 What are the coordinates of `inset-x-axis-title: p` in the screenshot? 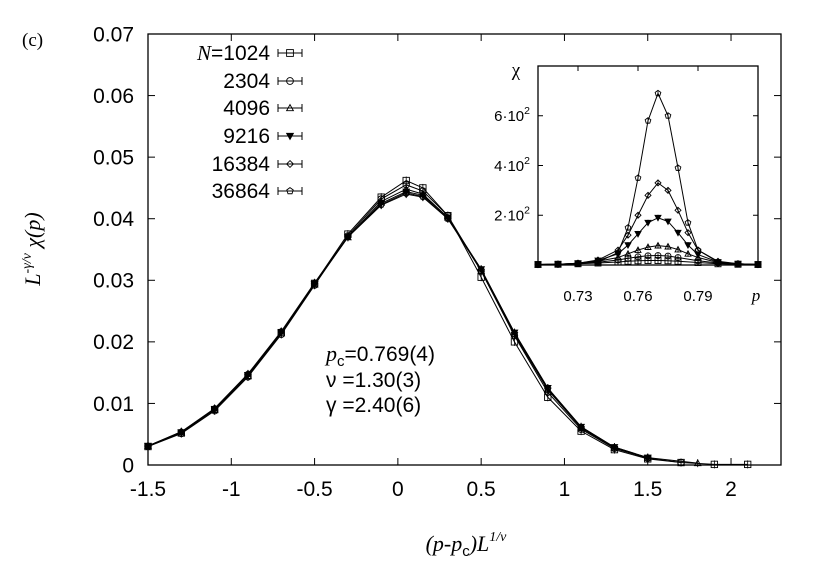 It's located at (756, 295).